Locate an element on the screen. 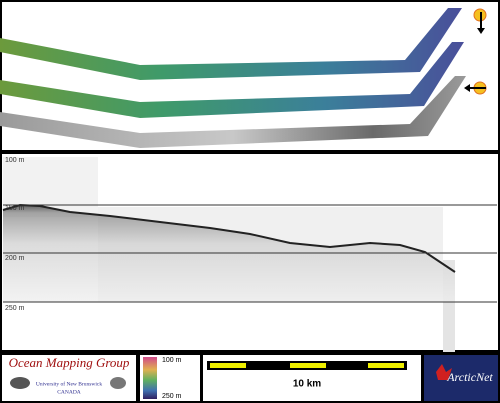  colorbar-label: 250 m is located at coordinates (172, 396).